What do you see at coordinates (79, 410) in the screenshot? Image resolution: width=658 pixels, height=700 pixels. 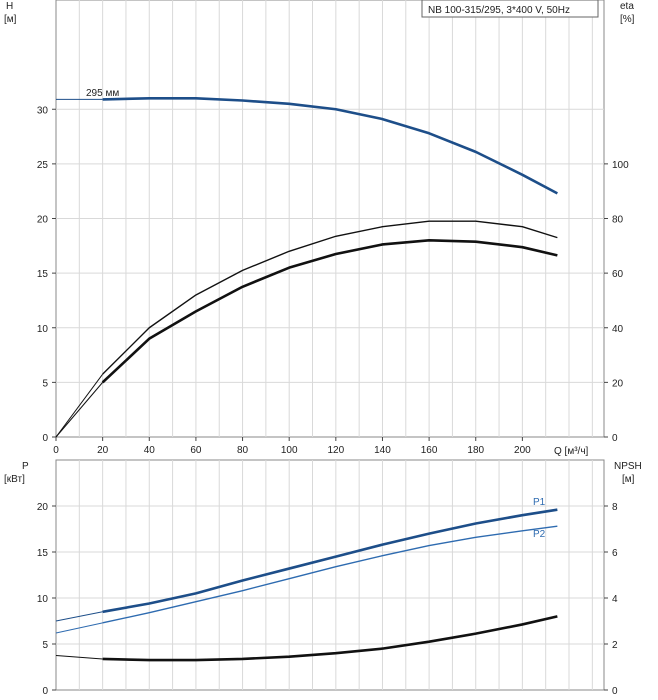 I see `series-eta-extension` at bounding box center [79, 410].